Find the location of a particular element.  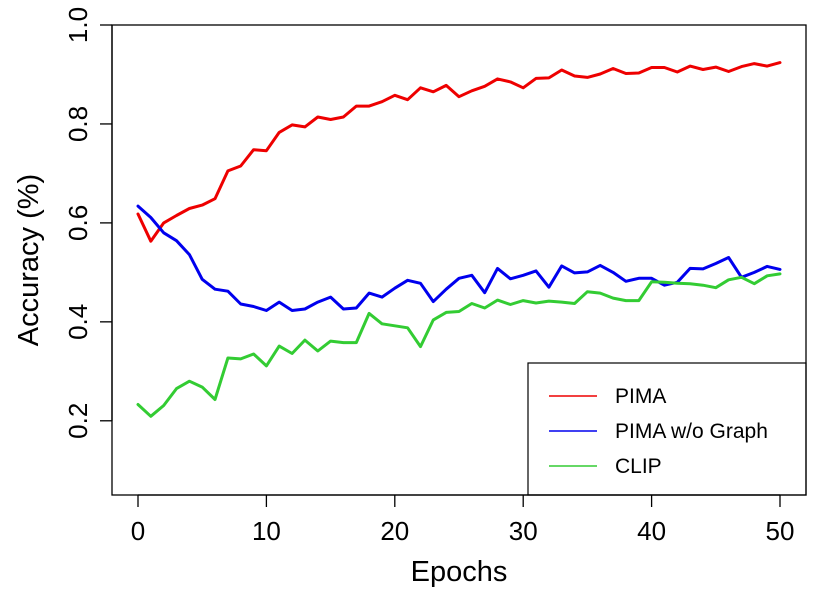

y-axis: 0.2 0.4 0.6 0.8 1.0 is located at coordinates (88, 223).